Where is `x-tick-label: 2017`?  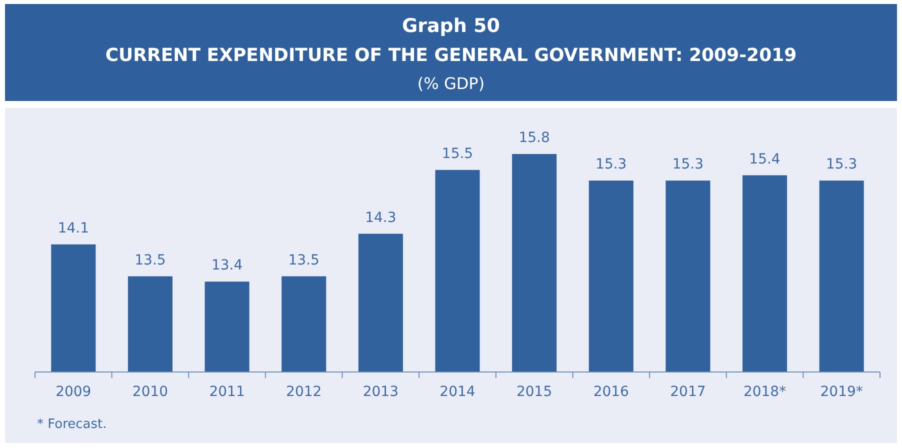
x-tick-label: 2017 is located at coordinates (688, 392).